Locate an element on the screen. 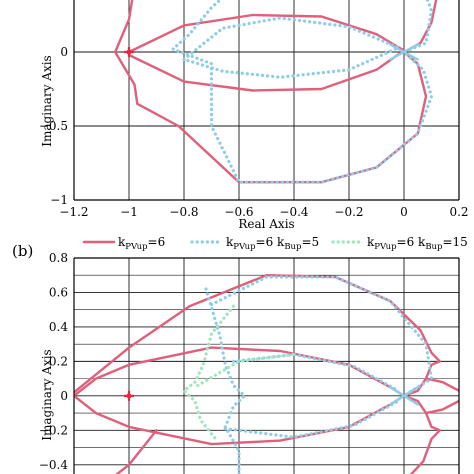 This screenshot has height=474, width=474. p0-x-tick-label-3: −0.6 is located at coordinates (238, 212).